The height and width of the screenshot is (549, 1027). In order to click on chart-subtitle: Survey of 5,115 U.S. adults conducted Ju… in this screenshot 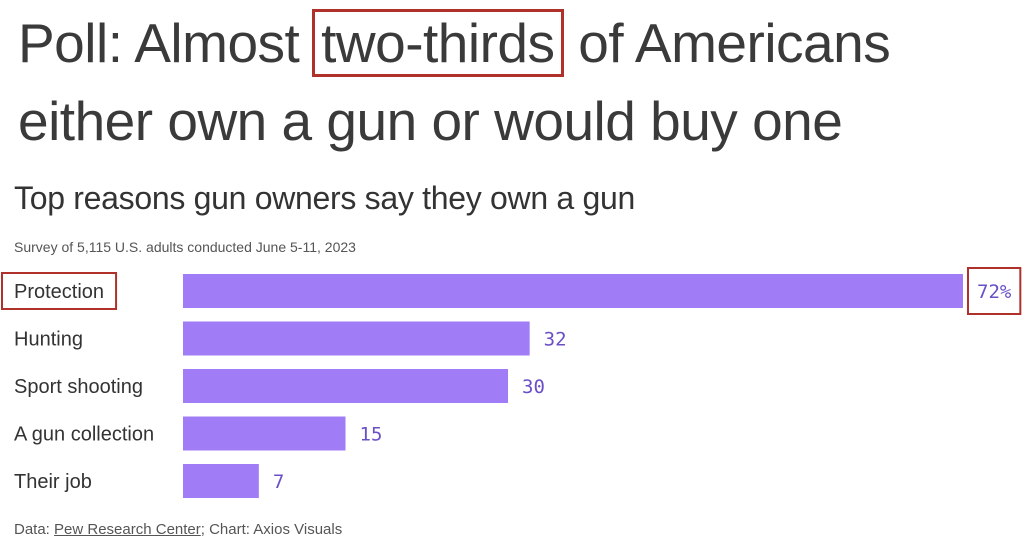, I will do `click(185, 247)`.